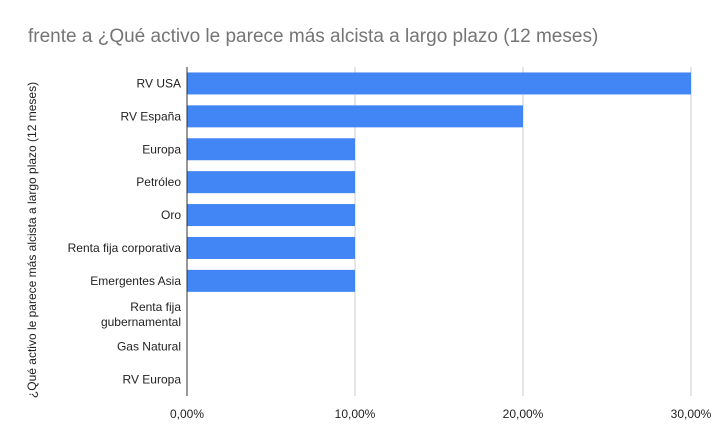 The image size is (713, 443). I want to click on category-label: RV Europa, so click(152, 380).